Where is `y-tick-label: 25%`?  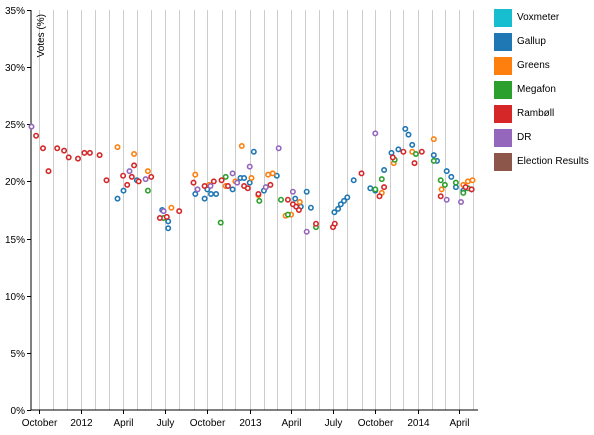 y-tick-label: 25% is located at coordinates (15, 125).